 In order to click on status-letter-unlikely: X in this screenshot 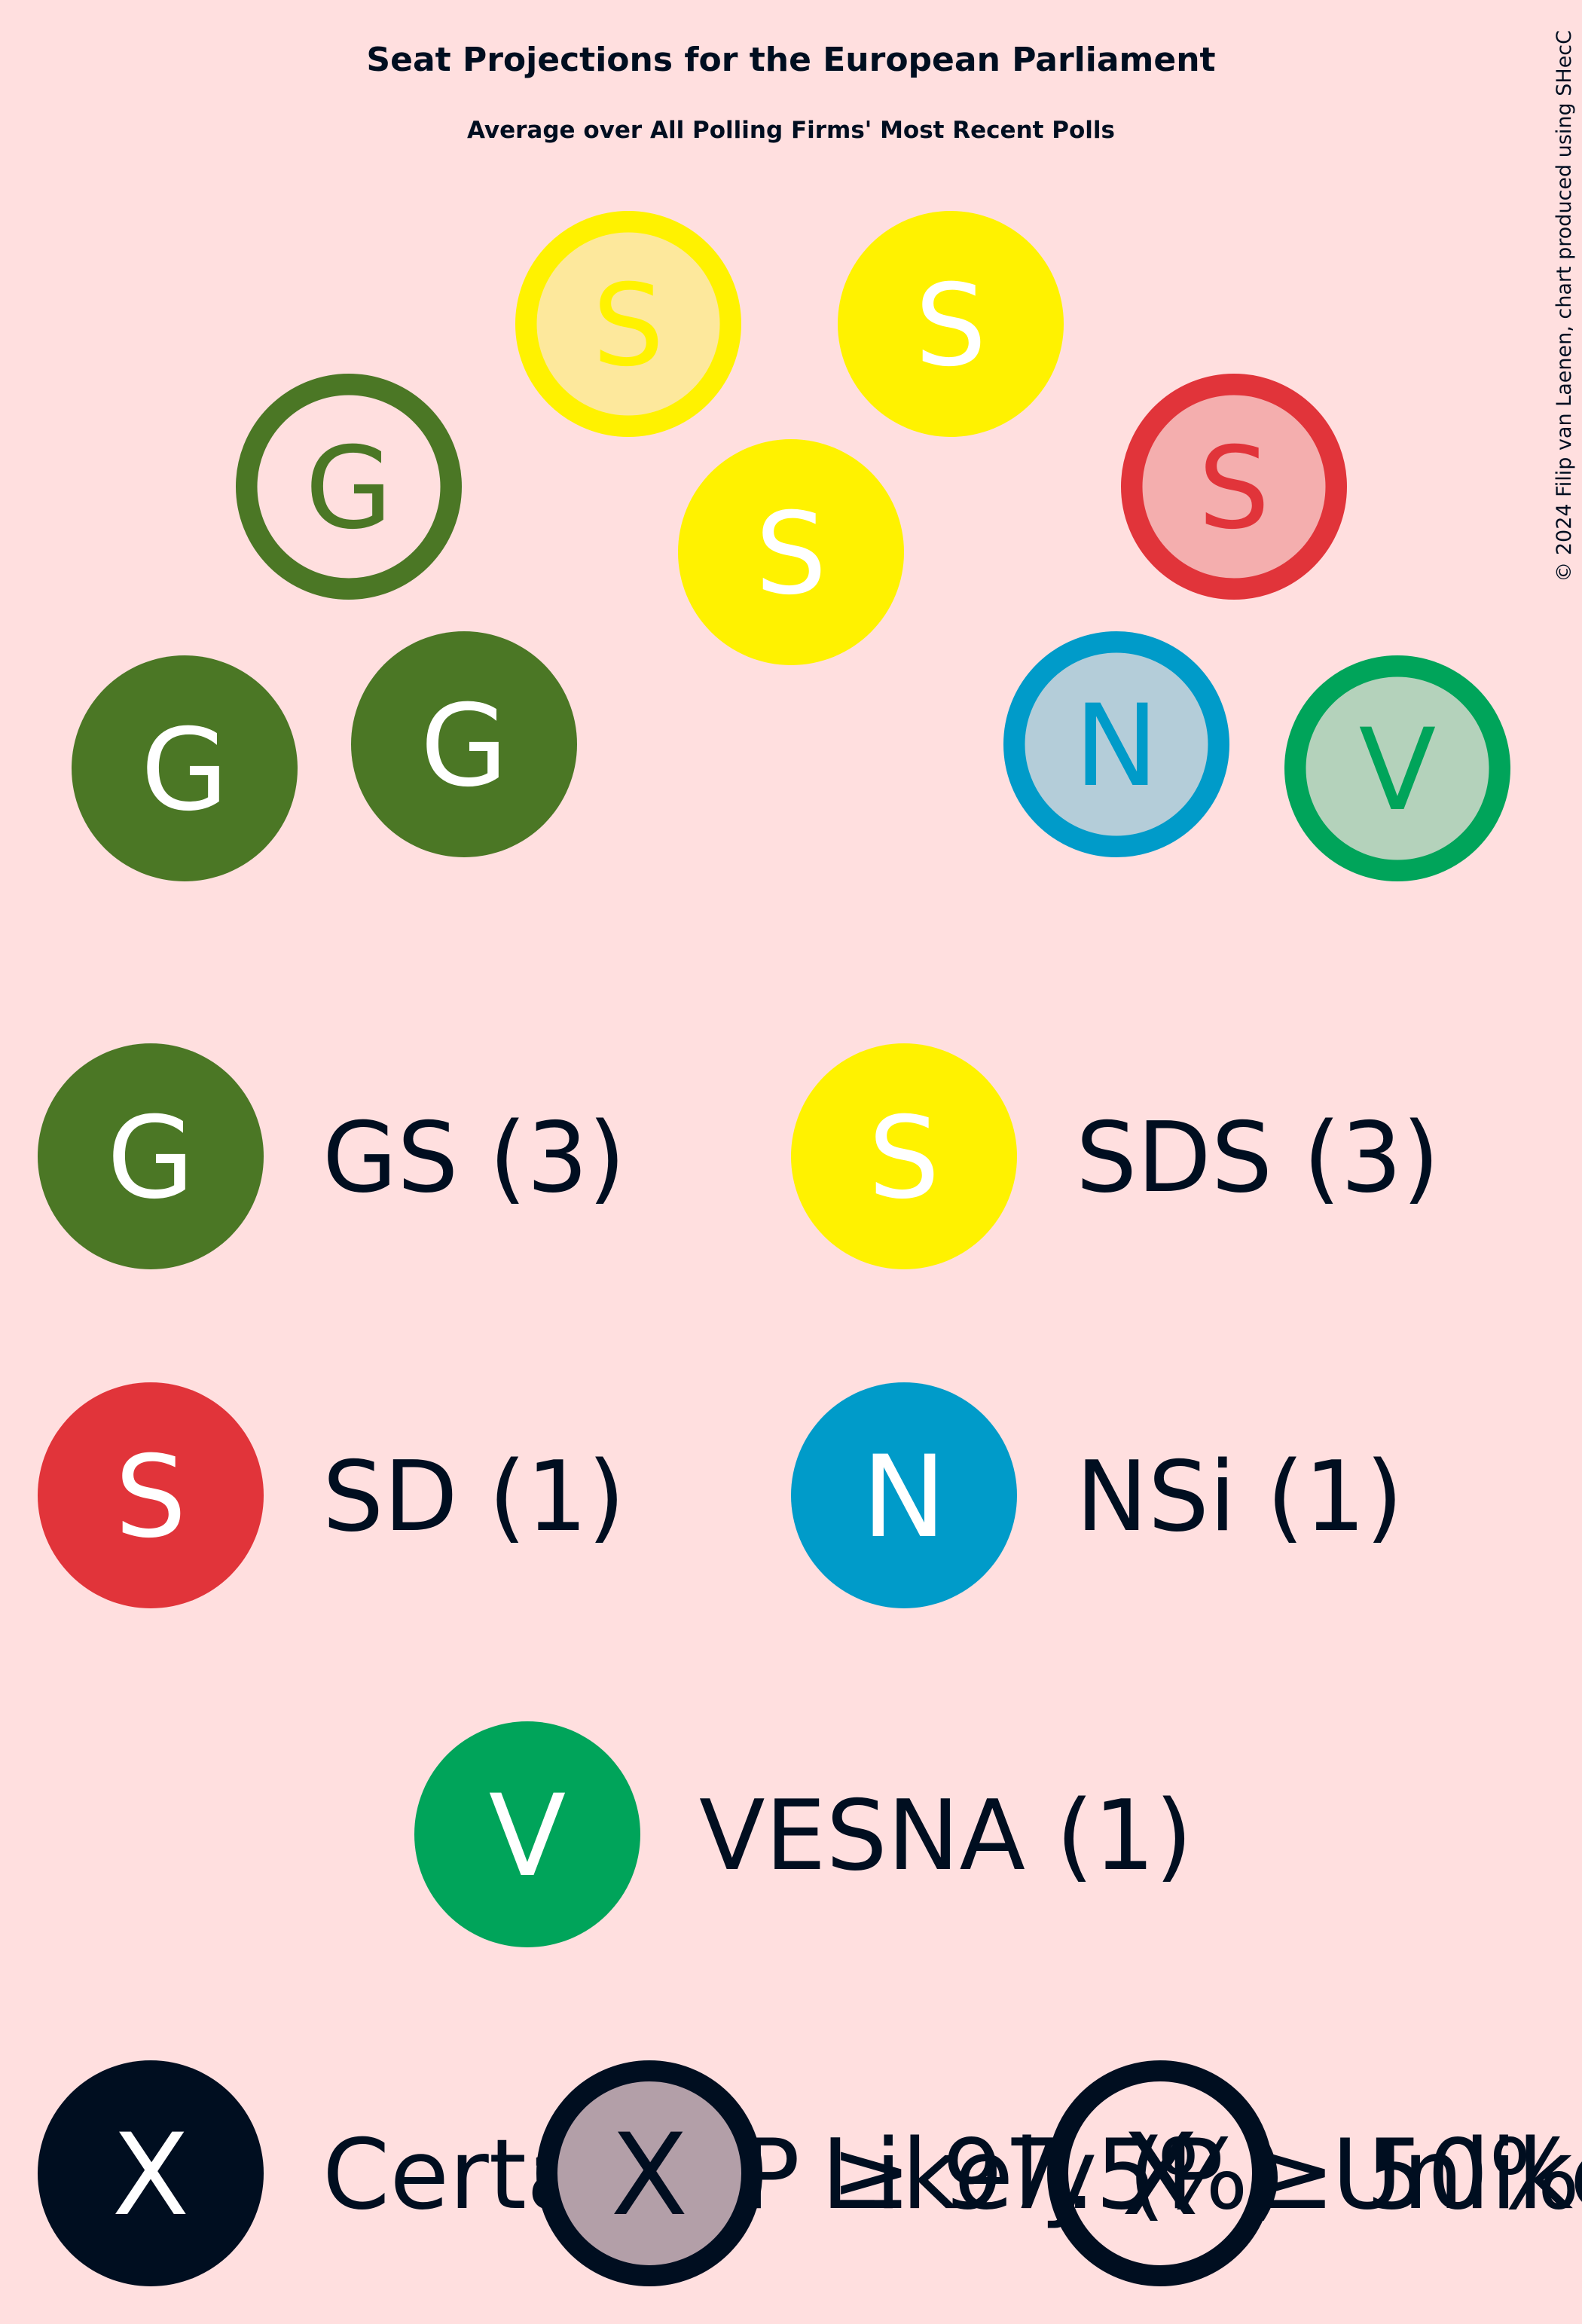, I will do `click(1160, 2175)`.